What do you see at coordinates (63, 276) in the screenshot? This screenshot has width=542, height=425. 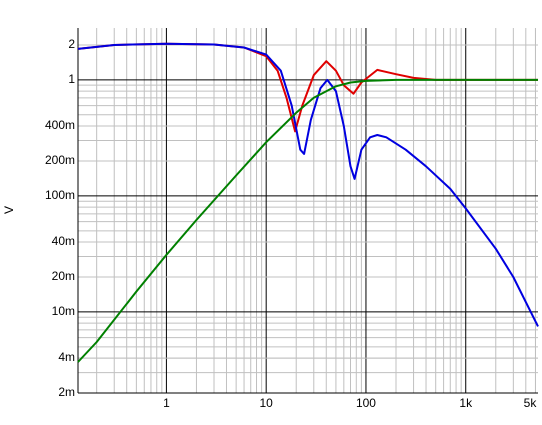 I see `y-tick-label: 20m` at bounding box center [63, 276].